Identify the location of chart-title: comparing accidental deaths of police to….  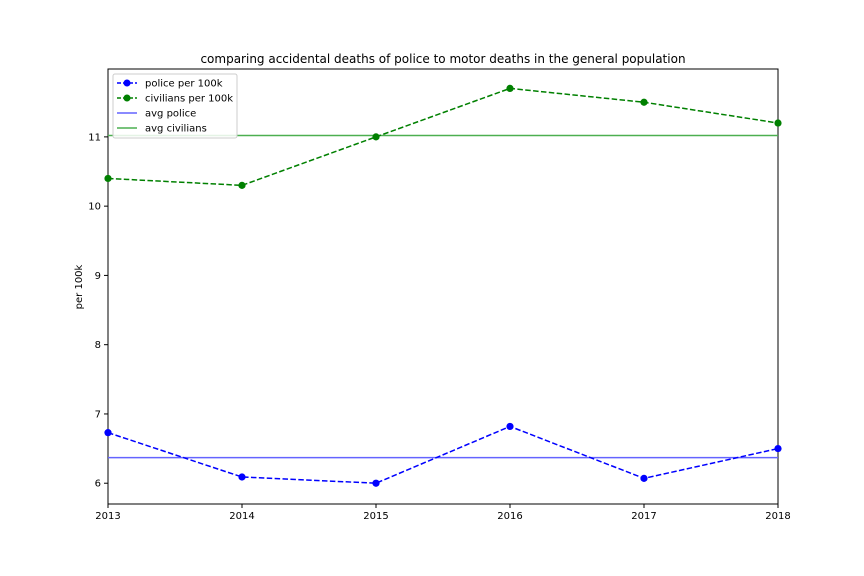
(442, 59).